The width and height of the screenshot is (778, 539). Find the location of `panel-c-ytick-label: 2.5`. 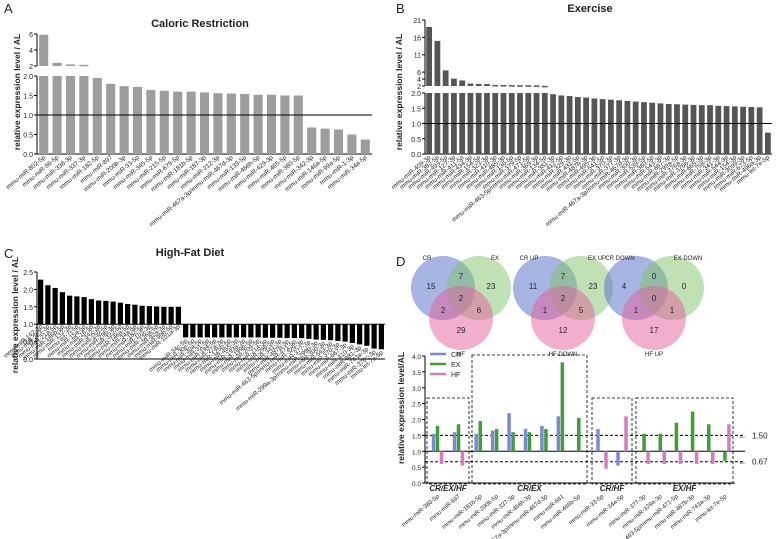

panel-c-ytick-label: 2.5 is located at coordinates (28, 273).